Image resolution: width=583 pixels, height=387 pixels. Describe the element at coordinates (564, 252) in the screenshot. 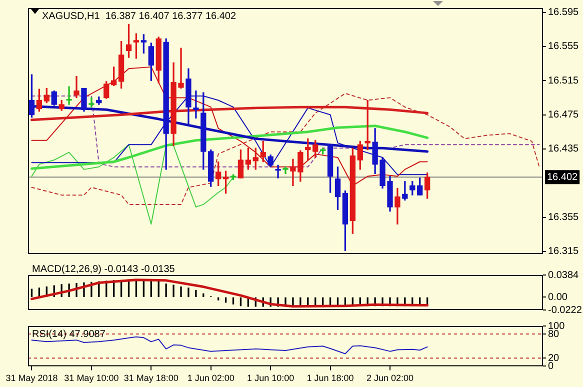

I see `y-tick-label: 16.315` at that location.